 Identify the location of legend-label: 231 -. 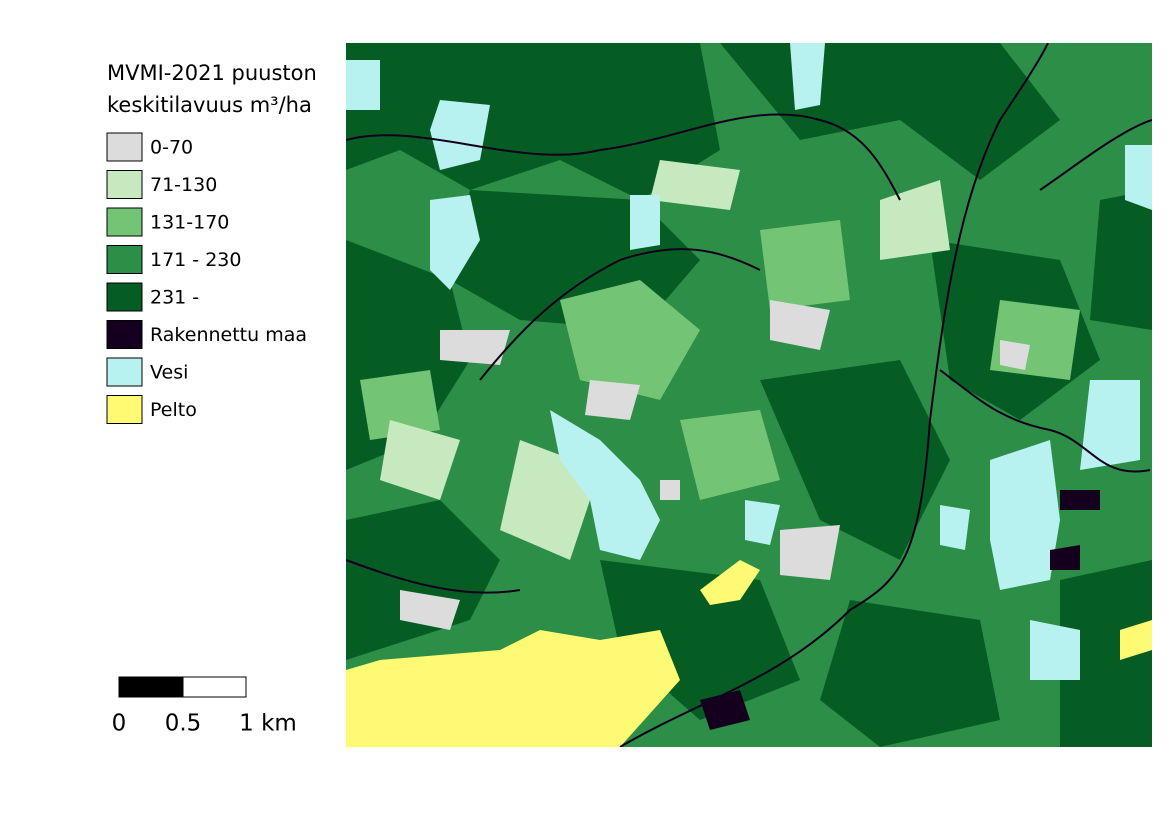
(174, 298).